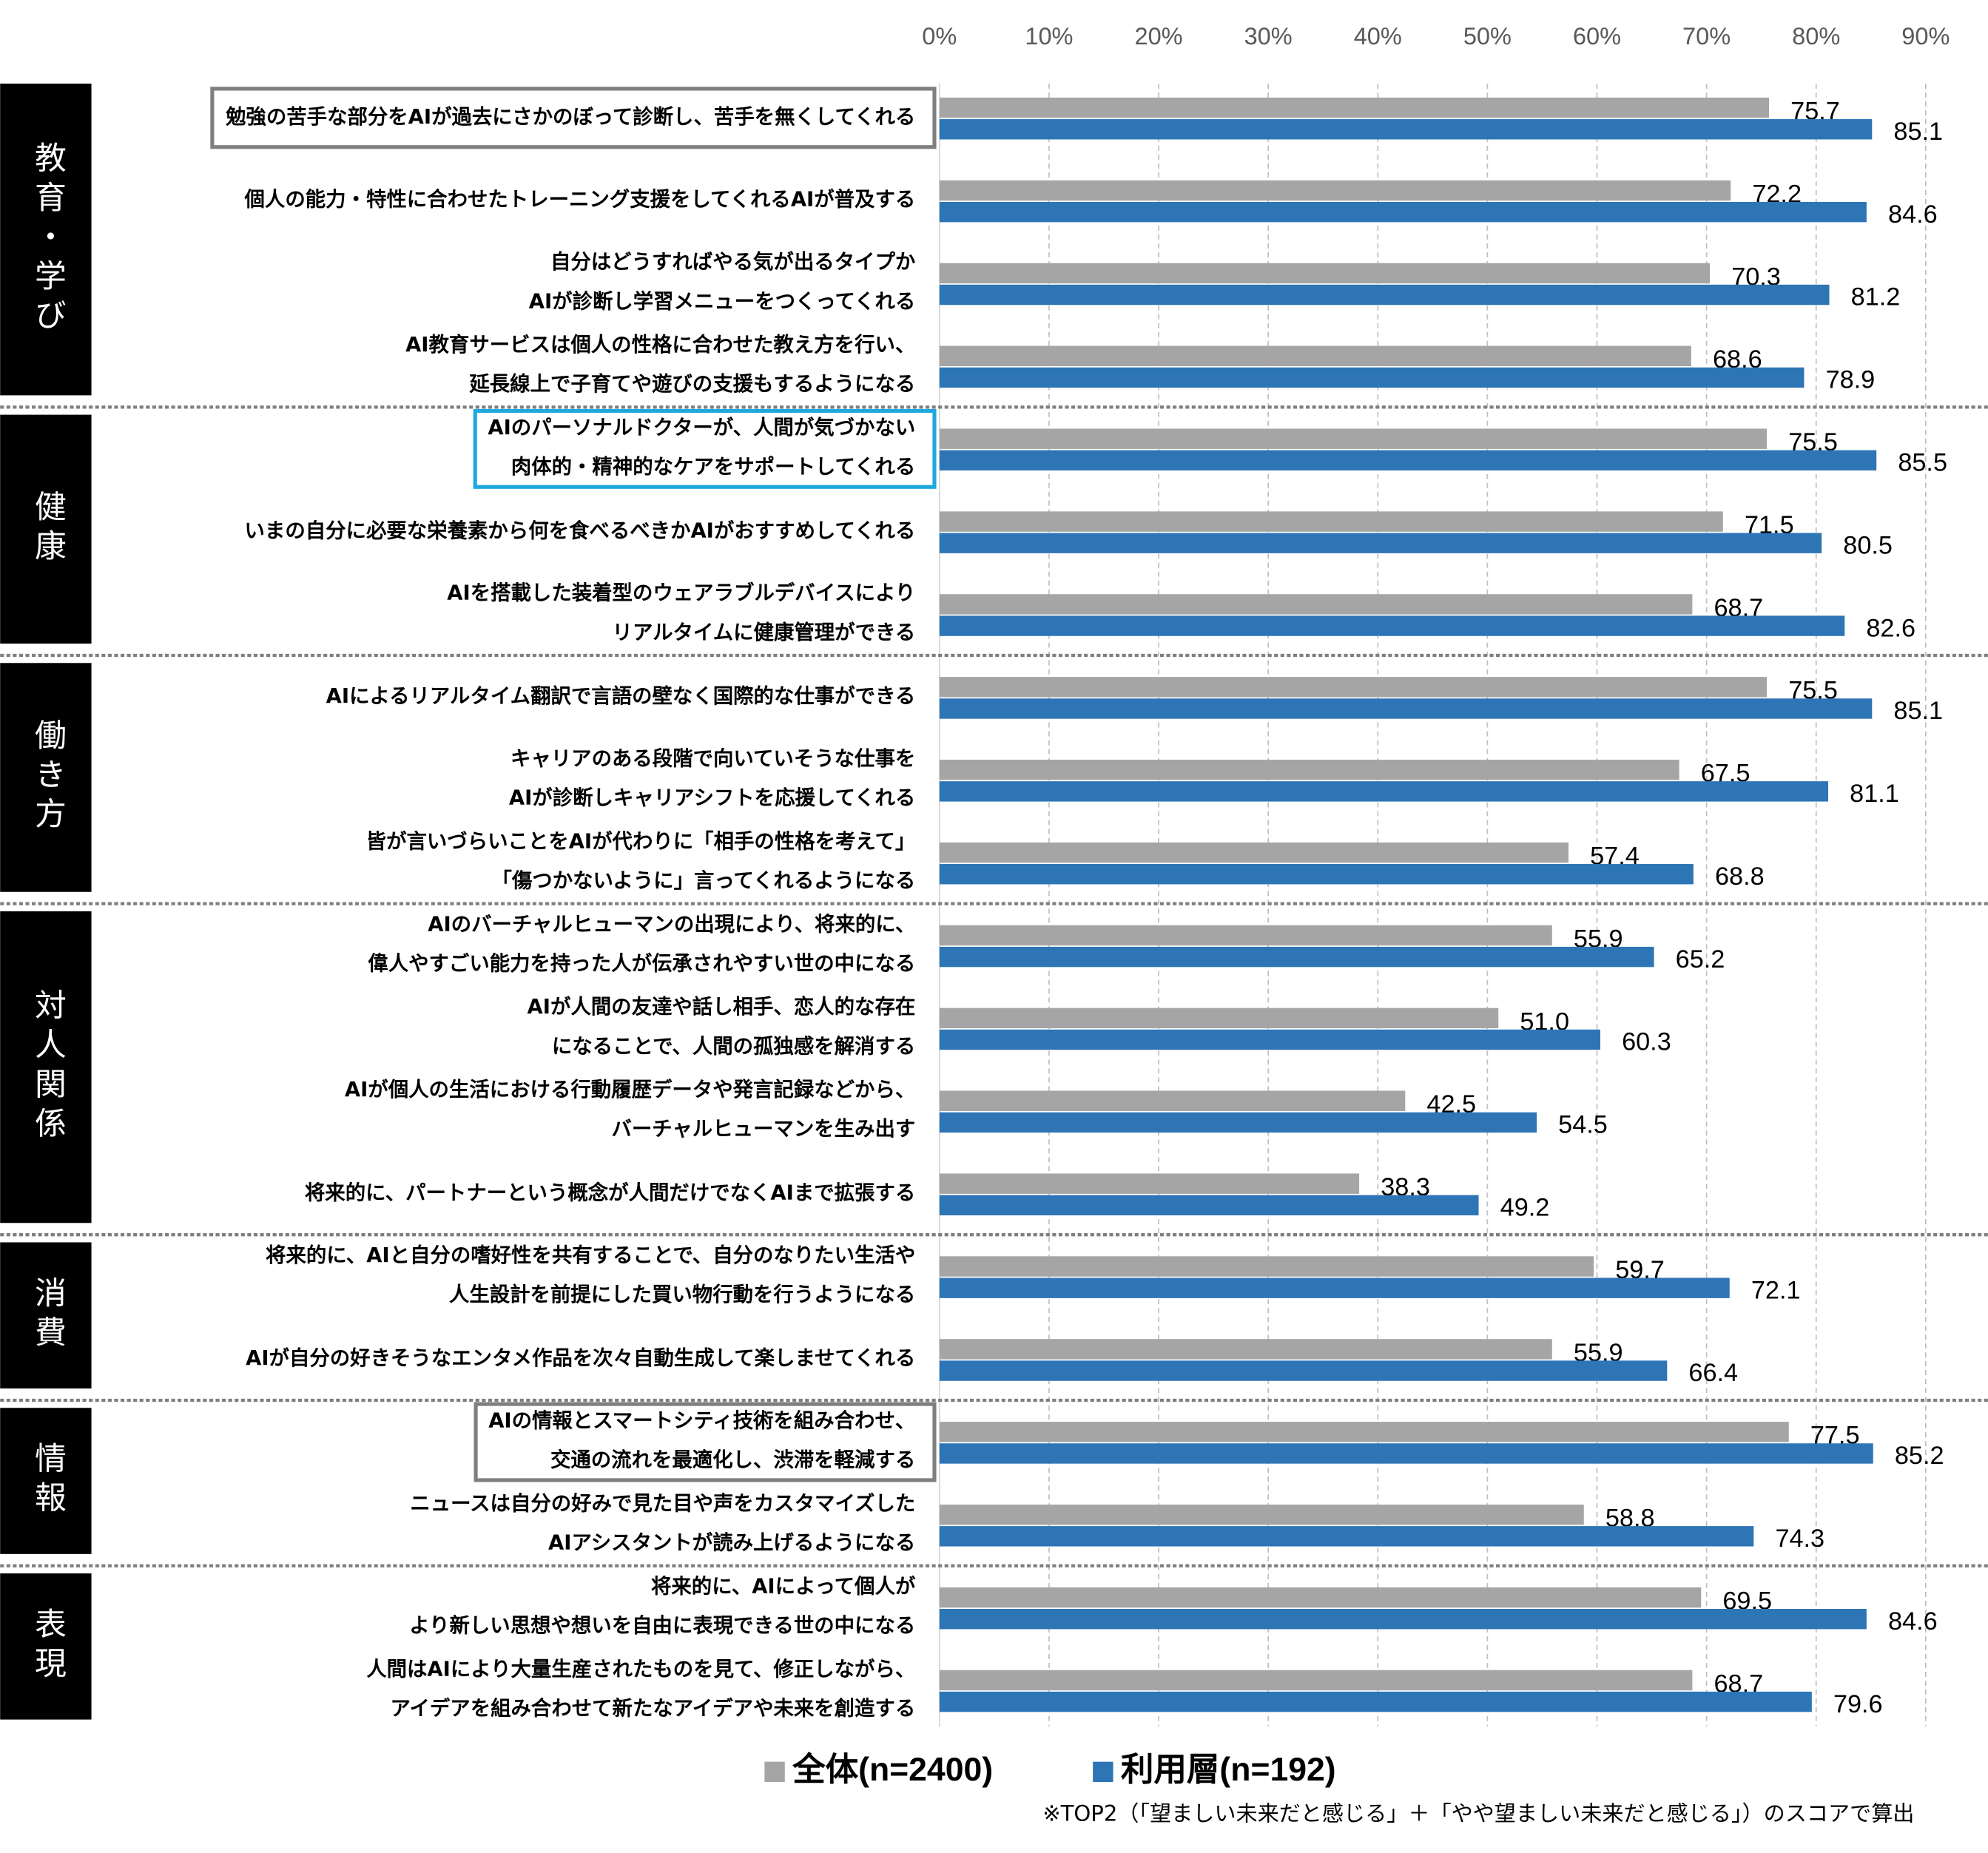  I want to click on x-tick-label: 20%, so click(1158, 36).